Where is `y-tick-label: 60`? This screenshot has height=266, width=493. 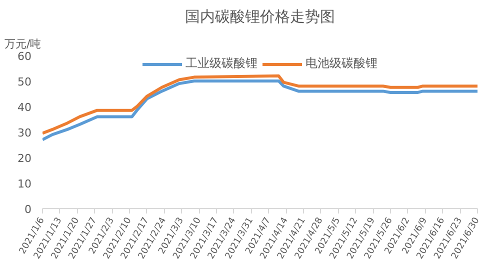
y-tick-label: 60 is located at coordinates (25, 56).